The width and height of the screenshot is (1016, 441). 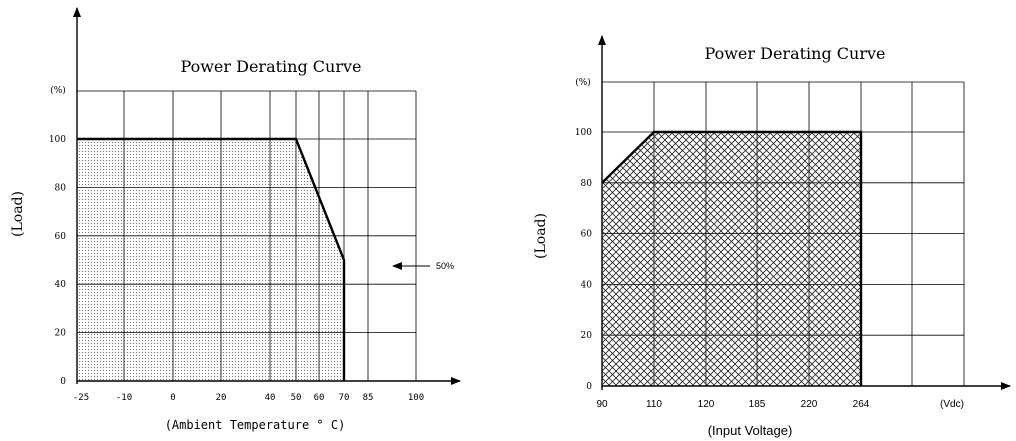 I want to click on annotation-label: 50%, so click(x=445, y=266).